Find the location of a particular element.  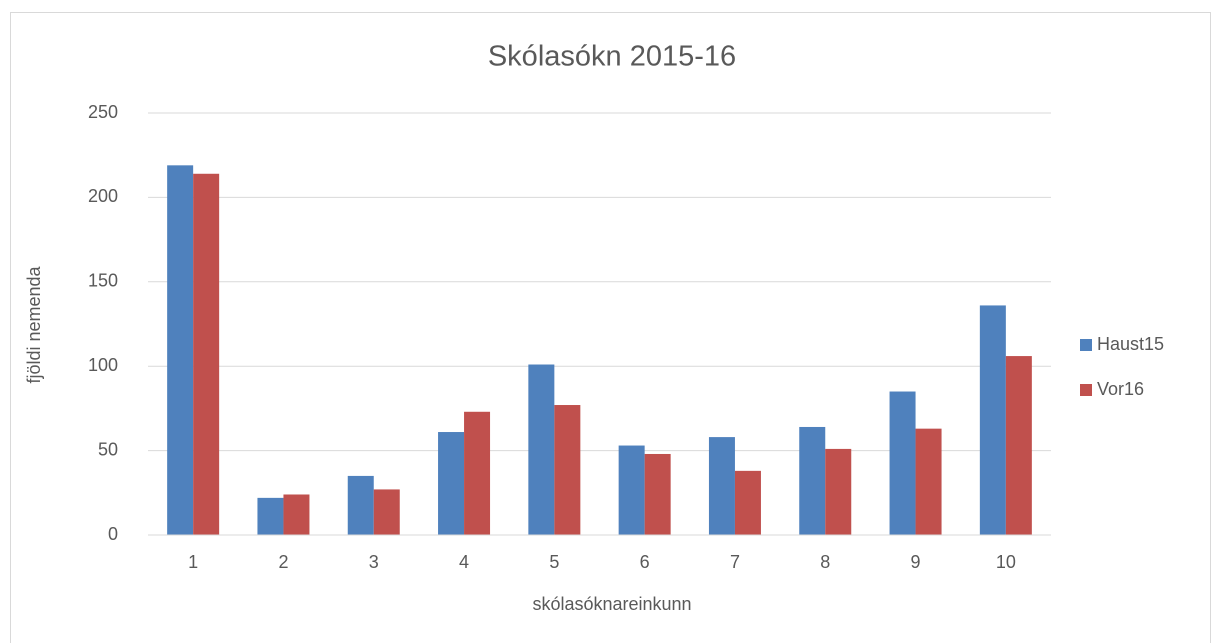

x-tick-label: 1 is located at coordinates (193, 562).